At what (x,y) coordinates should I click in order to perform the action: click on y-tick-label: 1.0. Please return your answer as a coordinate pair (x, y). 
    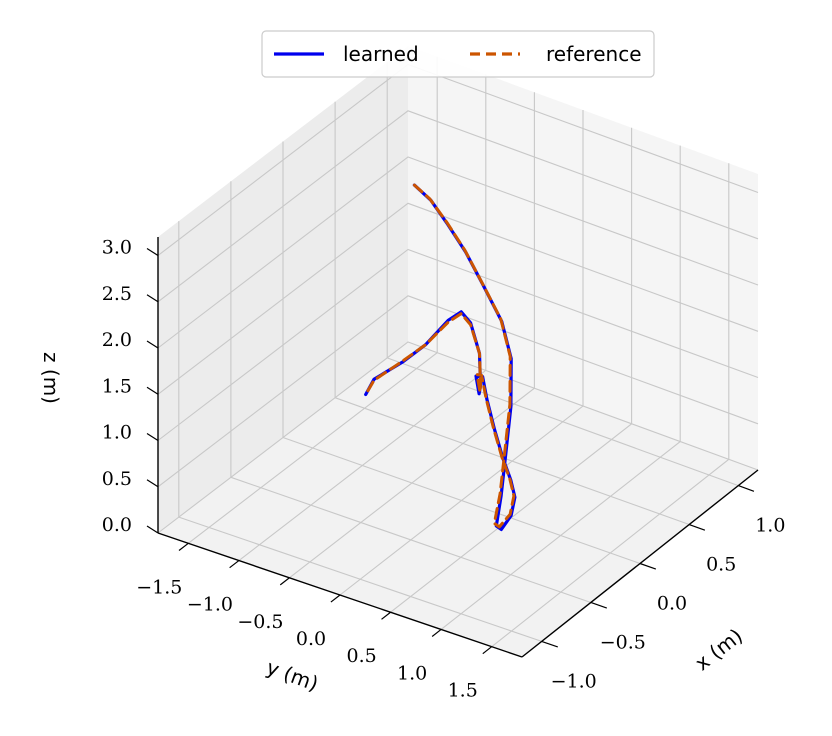
    Looking at the image, I should click on (412, 673).